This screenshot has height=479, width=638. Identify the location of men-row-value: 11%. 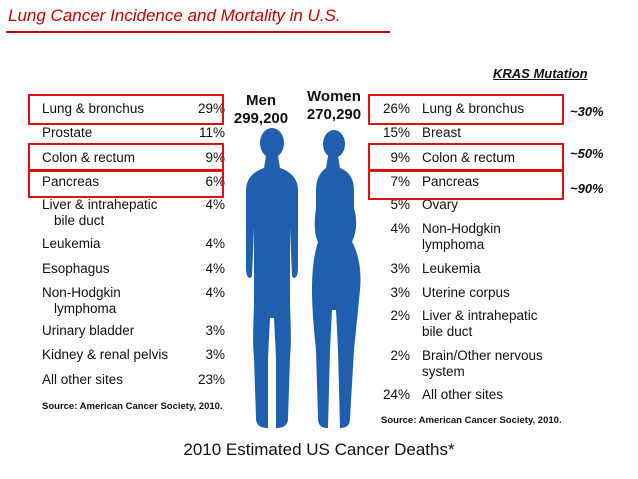
(211, 132).